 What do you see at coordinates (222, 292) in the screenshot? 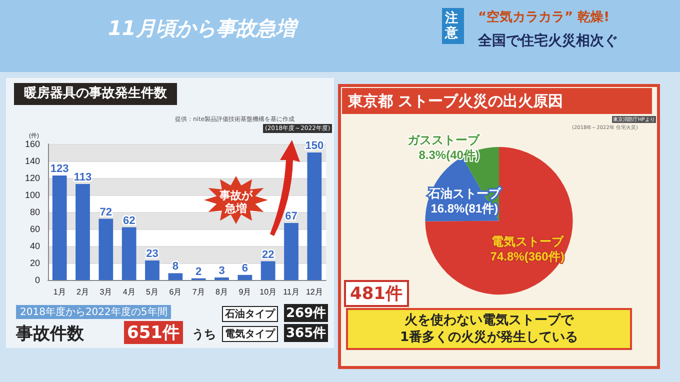
I see `x-tick-label: 8月` at bounding box center [222, 292].